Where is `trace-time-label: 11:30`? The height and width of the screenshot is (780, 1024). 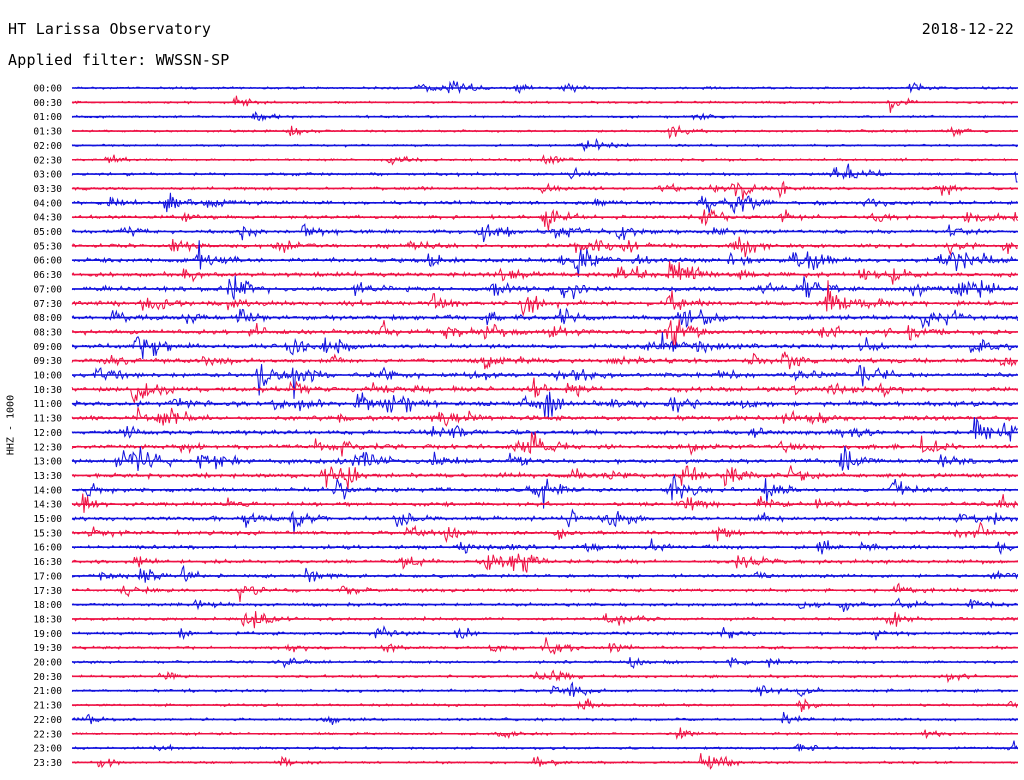
trace-time-label: 11:30 is located at coordinates (47, 419).